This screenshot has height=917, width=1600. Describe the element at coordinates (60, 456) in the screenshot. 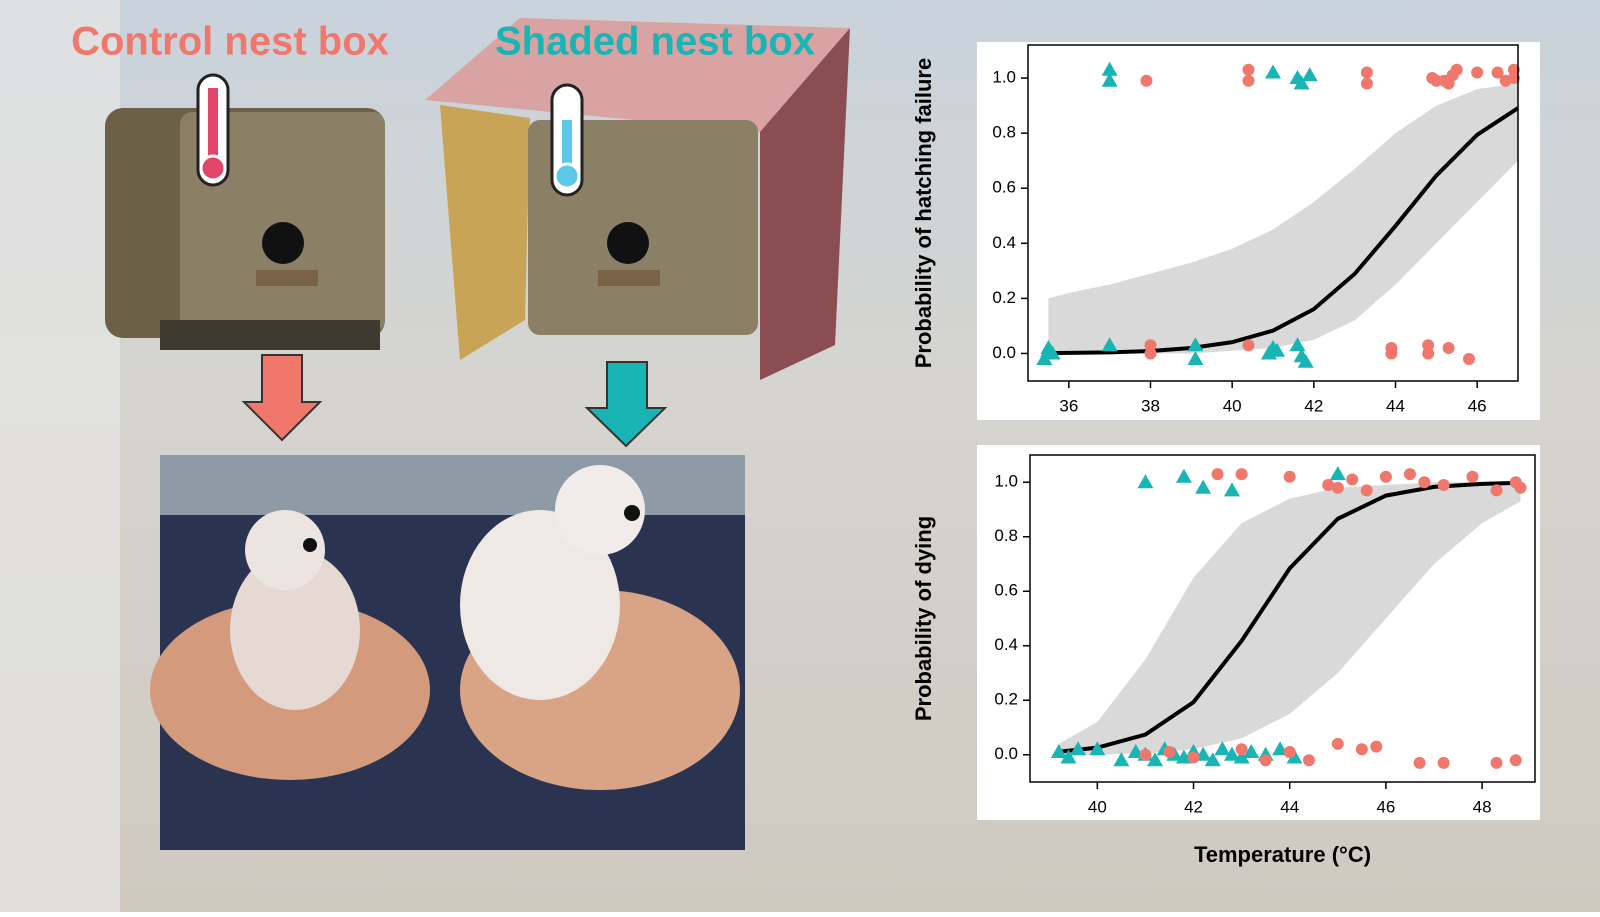

I see `wall` at that location.